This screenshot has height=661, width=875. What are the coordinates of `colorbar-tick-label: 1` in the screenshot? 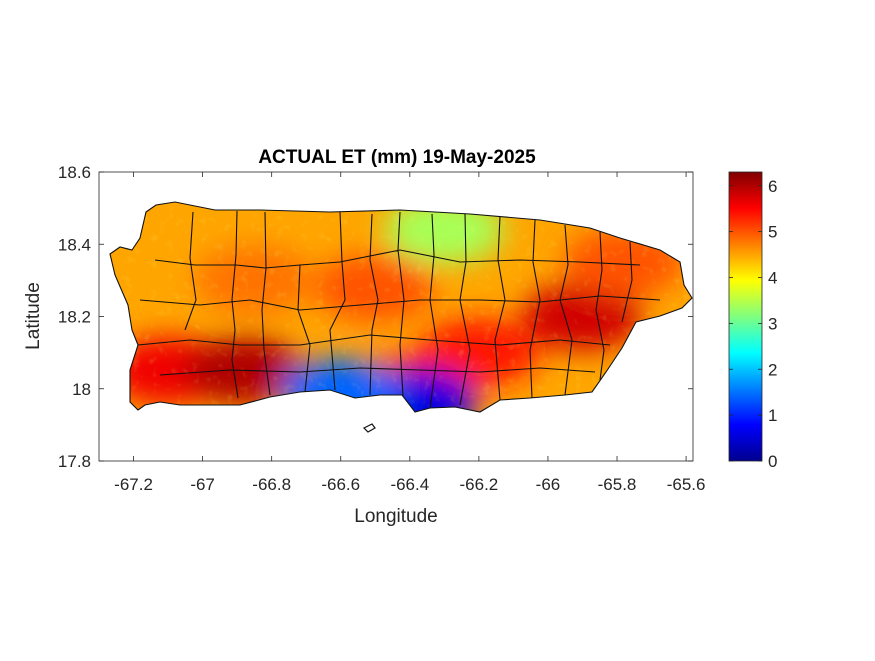 It's located at (772, 415).